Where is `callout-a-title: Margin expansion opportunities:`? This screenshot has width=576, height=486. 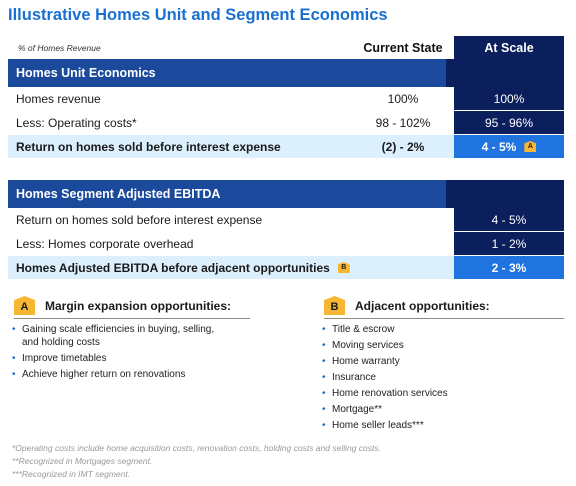 callout-a-title: Margin expansion opportunities: is located at coordinates (138, 305).